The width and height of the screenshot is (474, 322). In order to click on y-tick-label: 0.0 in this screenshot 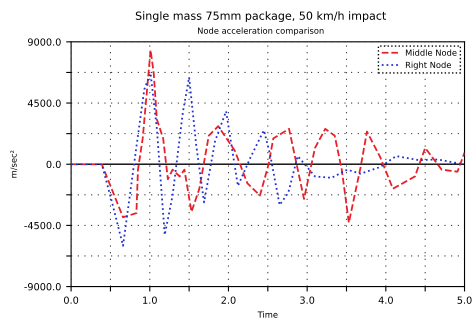, I will do `click(53, 164)`.